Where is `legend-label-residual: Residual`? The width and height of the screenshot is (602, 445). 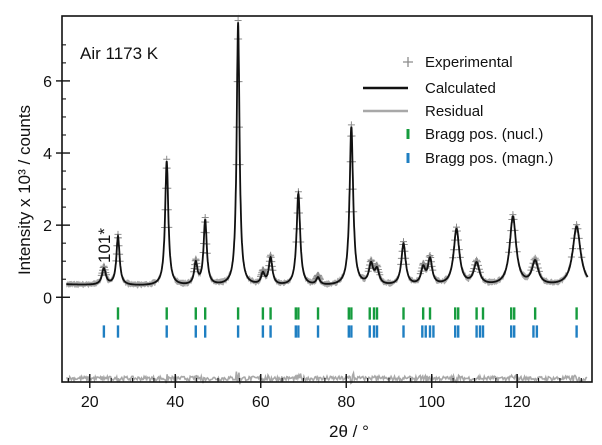
legend-label-residual: Residual is located at coordinates (454, 111).